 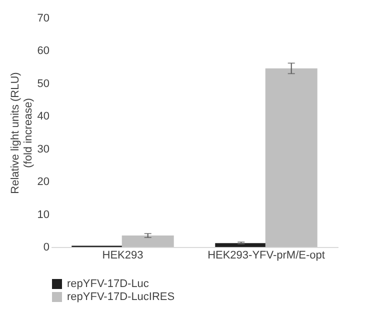 I want to click on x-tick-label: HEK293, so click(x=123, y=256).